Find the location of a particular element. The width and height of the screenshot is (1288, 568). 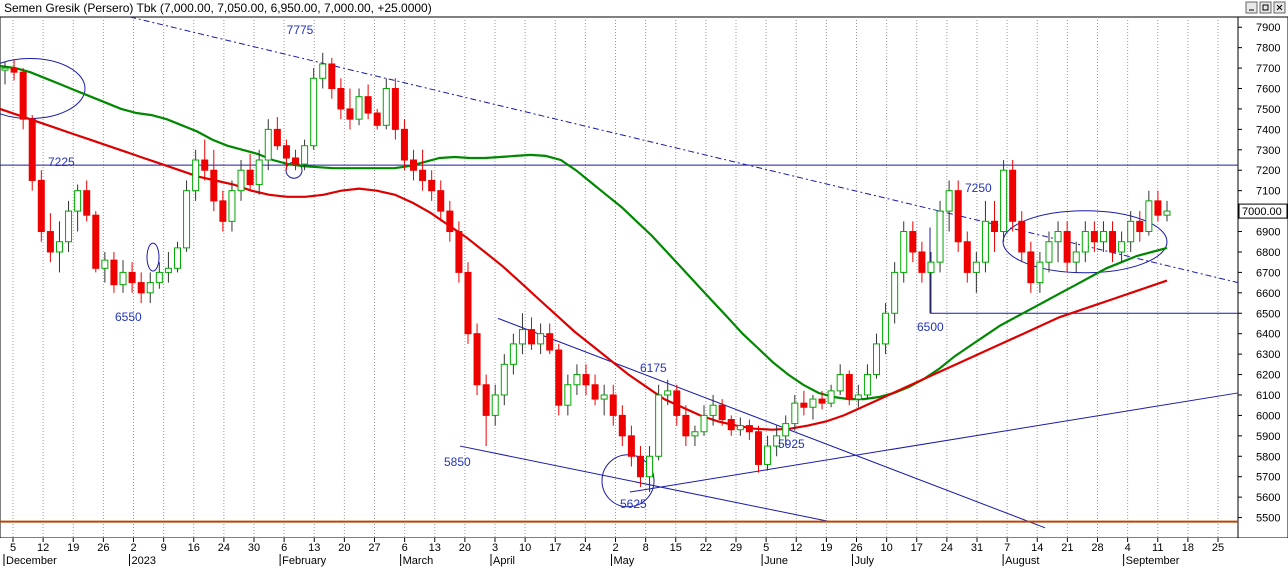

y-tick-label: 7300 is located at coordinates (1268, 151).